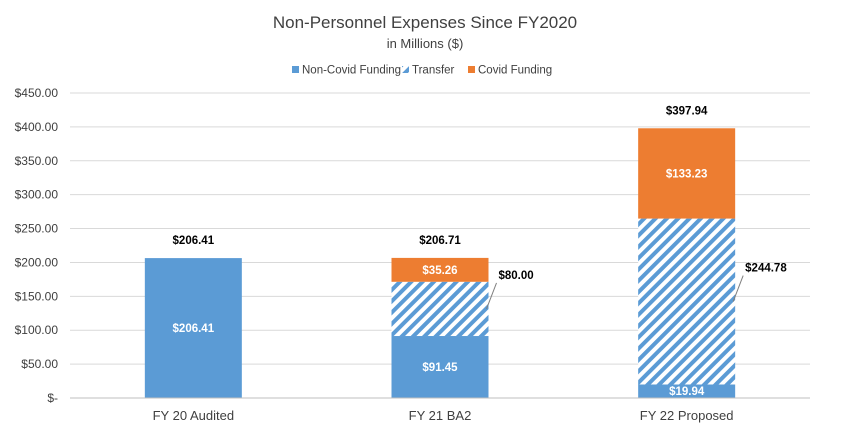  I want to click on data-label: $91.45, so click(440, 368).